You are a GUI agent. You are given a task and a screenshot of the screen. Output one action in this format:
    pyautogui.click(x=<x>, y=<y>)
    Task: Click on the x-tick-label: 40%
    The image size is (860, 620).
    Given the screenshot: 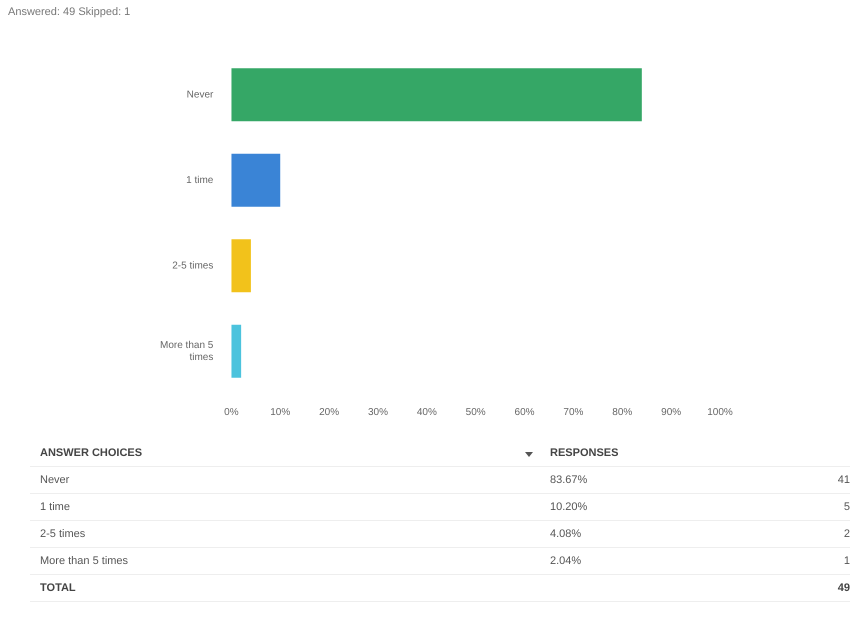 What is the action you would take?
    pyautogui.click(x=426, y=412)
    